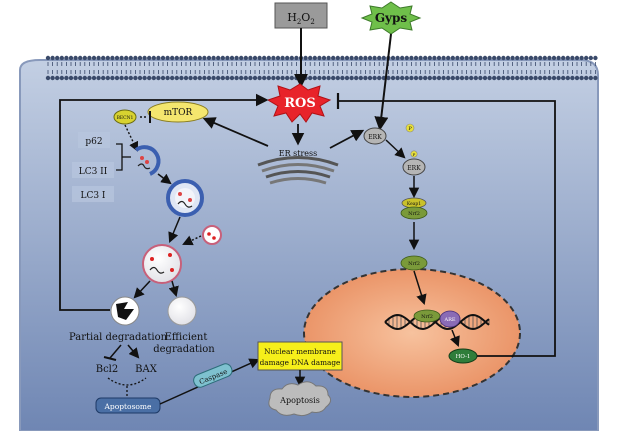 The height and width of the screenshot is (431, 618). What do you see at coordinates (414, 264) in the screenshot?
I see `nrf2-free-label: Nrf2` at bounding box center [414, 264].